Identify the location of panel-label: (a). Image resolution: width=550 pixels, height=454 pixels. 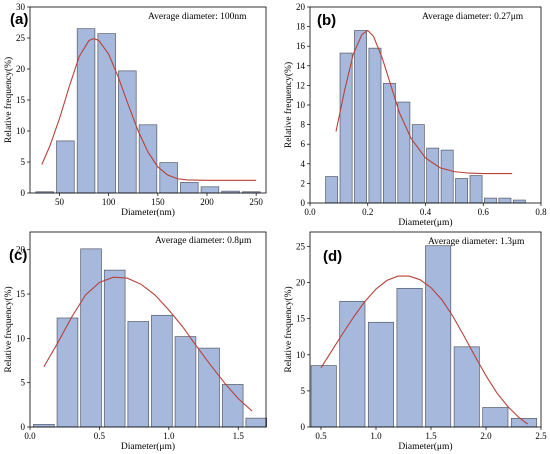
(19, 19).